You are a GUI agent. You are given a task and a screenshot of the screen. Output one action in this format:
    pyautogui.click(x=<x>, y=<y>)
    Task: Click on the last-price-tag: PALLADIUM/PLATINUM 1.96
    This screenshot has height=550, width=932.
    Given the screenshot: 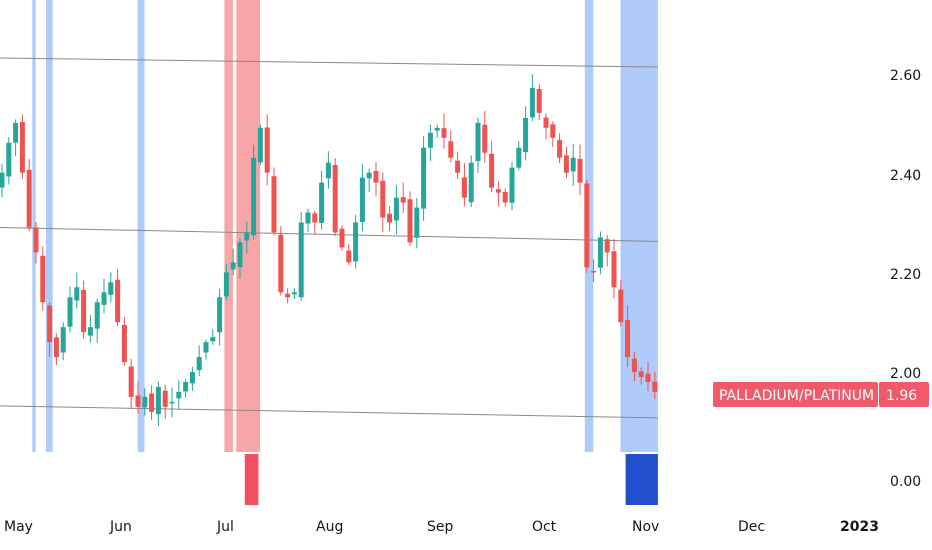 What is the action you would take?
    pyautogui.click(x=821, y=394)
    